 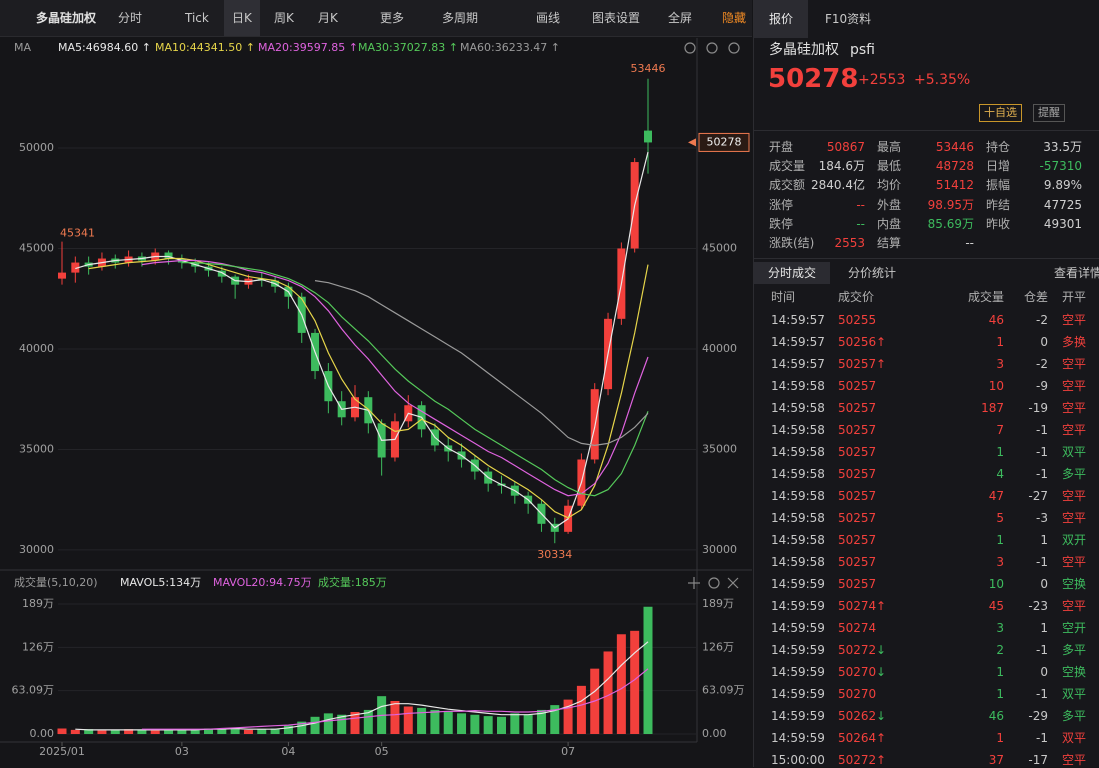 I want to click on toolbar-item: 隐藏, so click(x=734, y=18).